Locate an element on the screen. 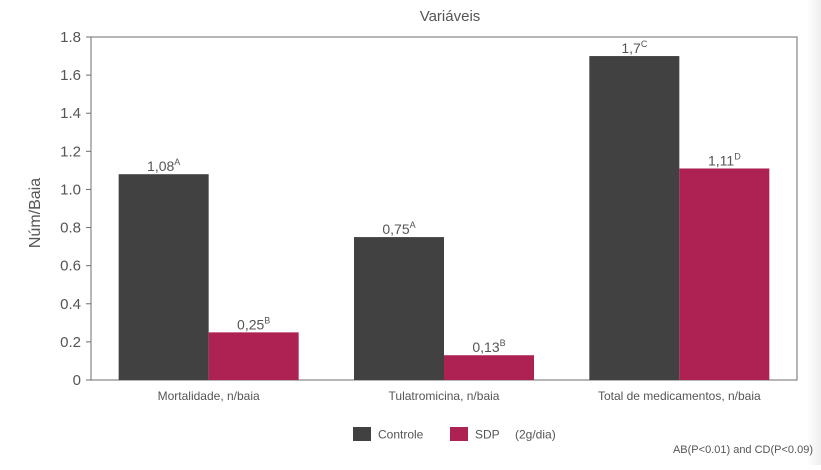 The image size is (821, 470). legend: Controle SDP (2g/dia) is located at coordinates (454, 434).